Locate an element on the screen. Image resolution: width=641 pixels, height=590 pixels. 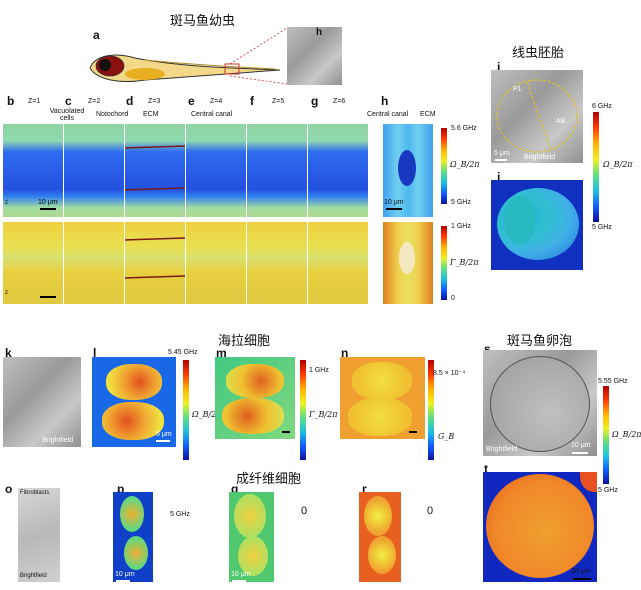
panel-letter-l: l is located at coordinates (95, 353).